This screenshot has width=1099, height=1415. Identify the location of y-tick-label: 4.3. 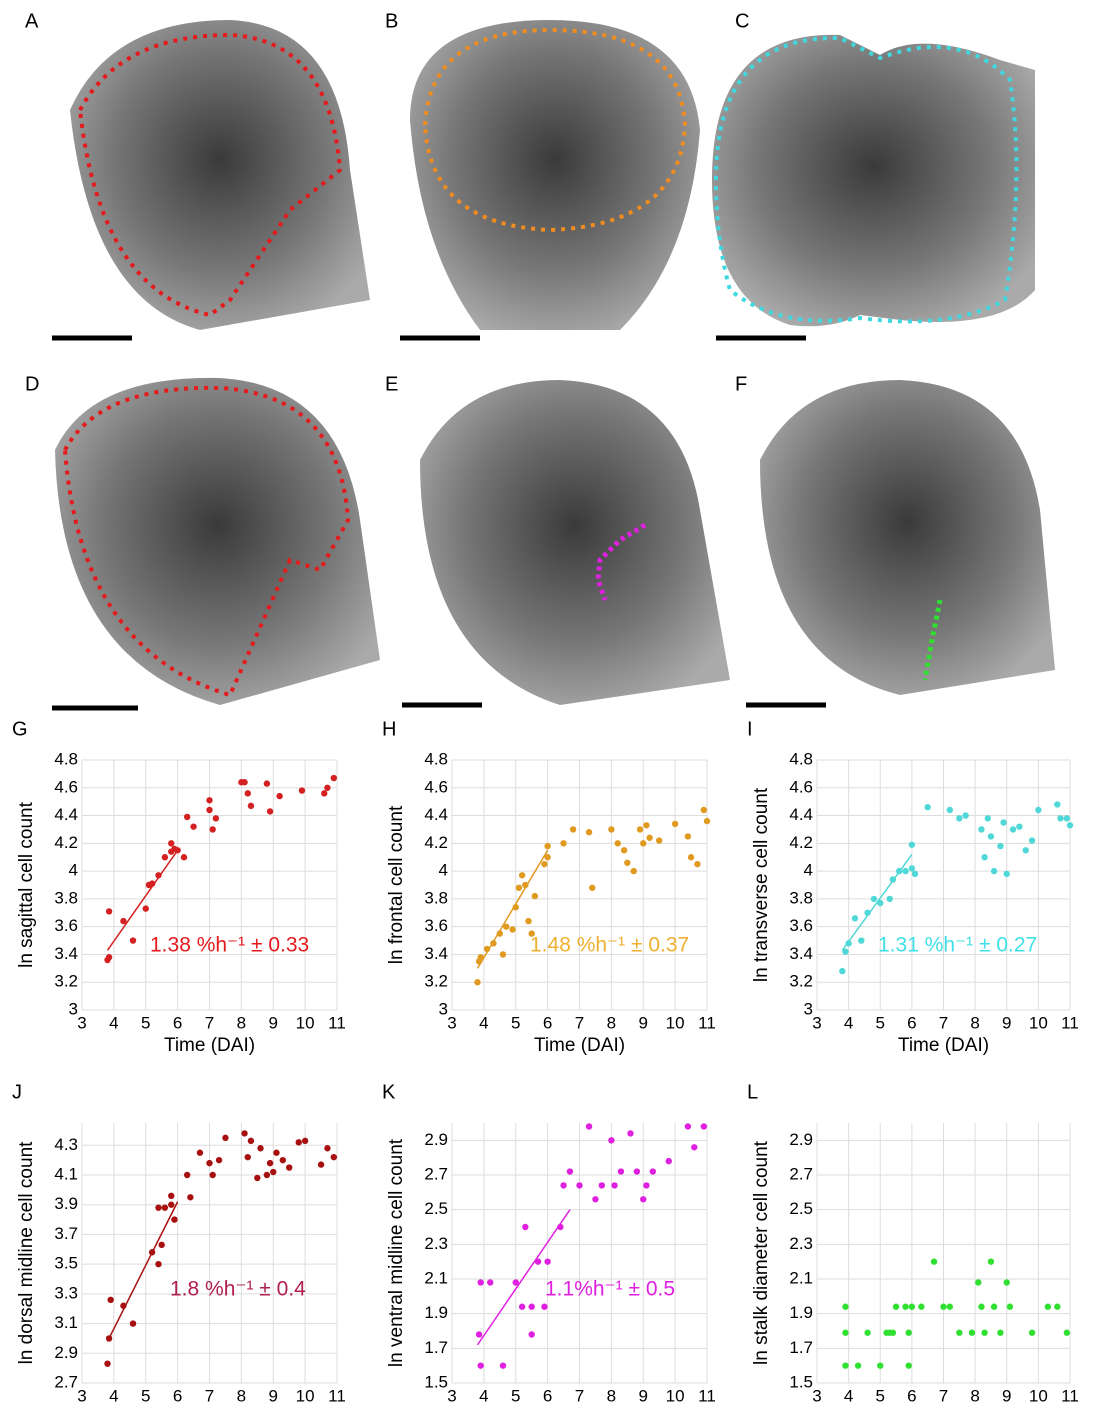
(66, 1144).